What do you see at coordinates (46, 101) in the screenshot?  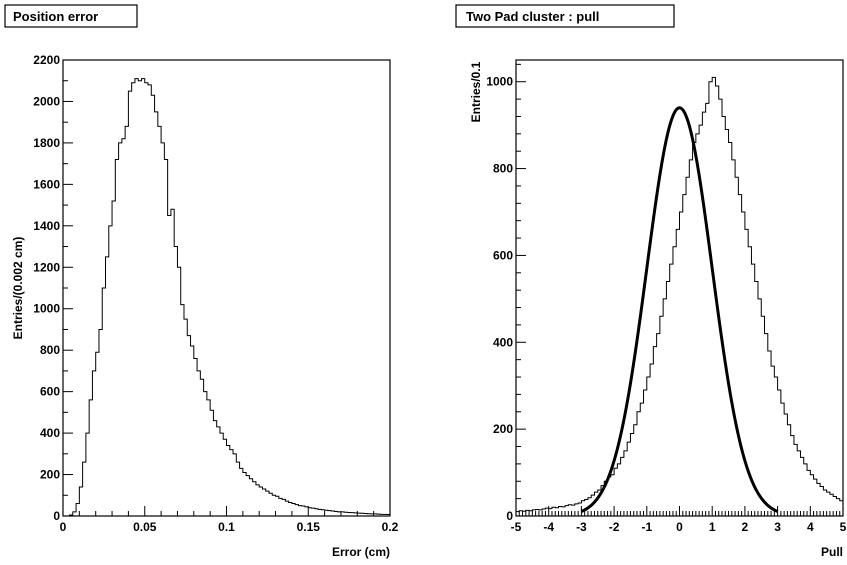 I see `y-tick-label: 2000` at bounding box center [46, 101].